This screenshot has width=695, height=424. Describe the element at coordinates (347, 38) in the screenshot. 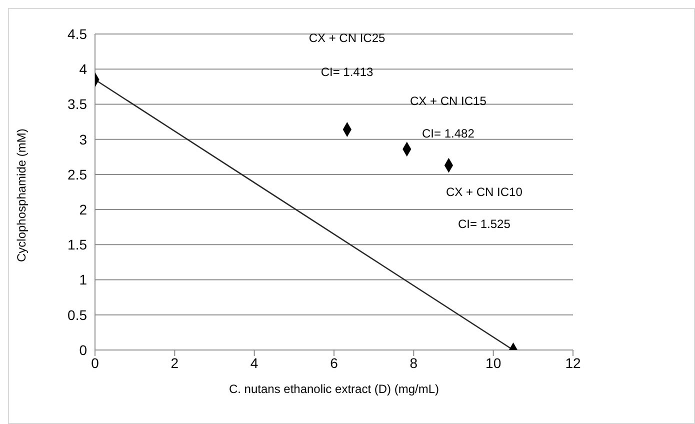

I see `annotation: CX + CN IC25` at that location.